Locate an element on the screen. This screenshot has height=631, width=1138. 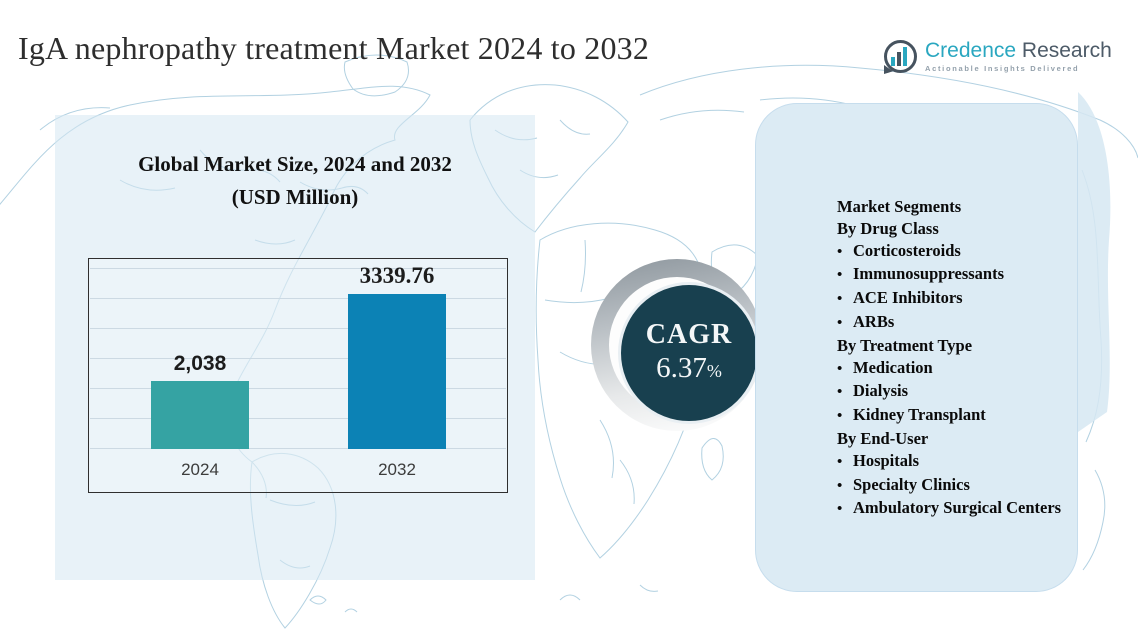
bar-chart-speech-bubble-icon is located at coordinates (900, 57).